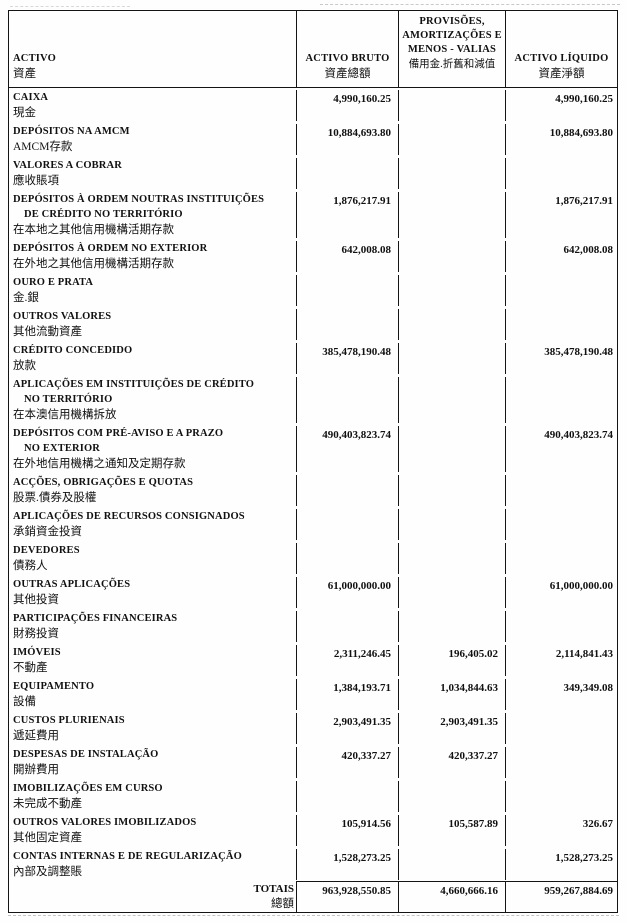  What do you see at coordinates (273, 889) in the screenshot?
I see `totals-label-pt: TOTAIS` at bounding box center [273, 889].